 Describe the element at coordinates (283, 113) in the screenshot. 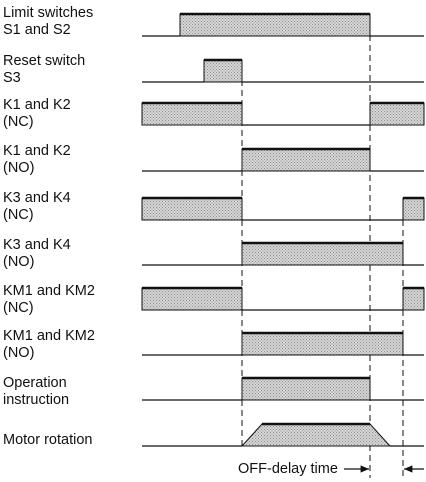

I see `waveform-k1k2-nc` at that location.